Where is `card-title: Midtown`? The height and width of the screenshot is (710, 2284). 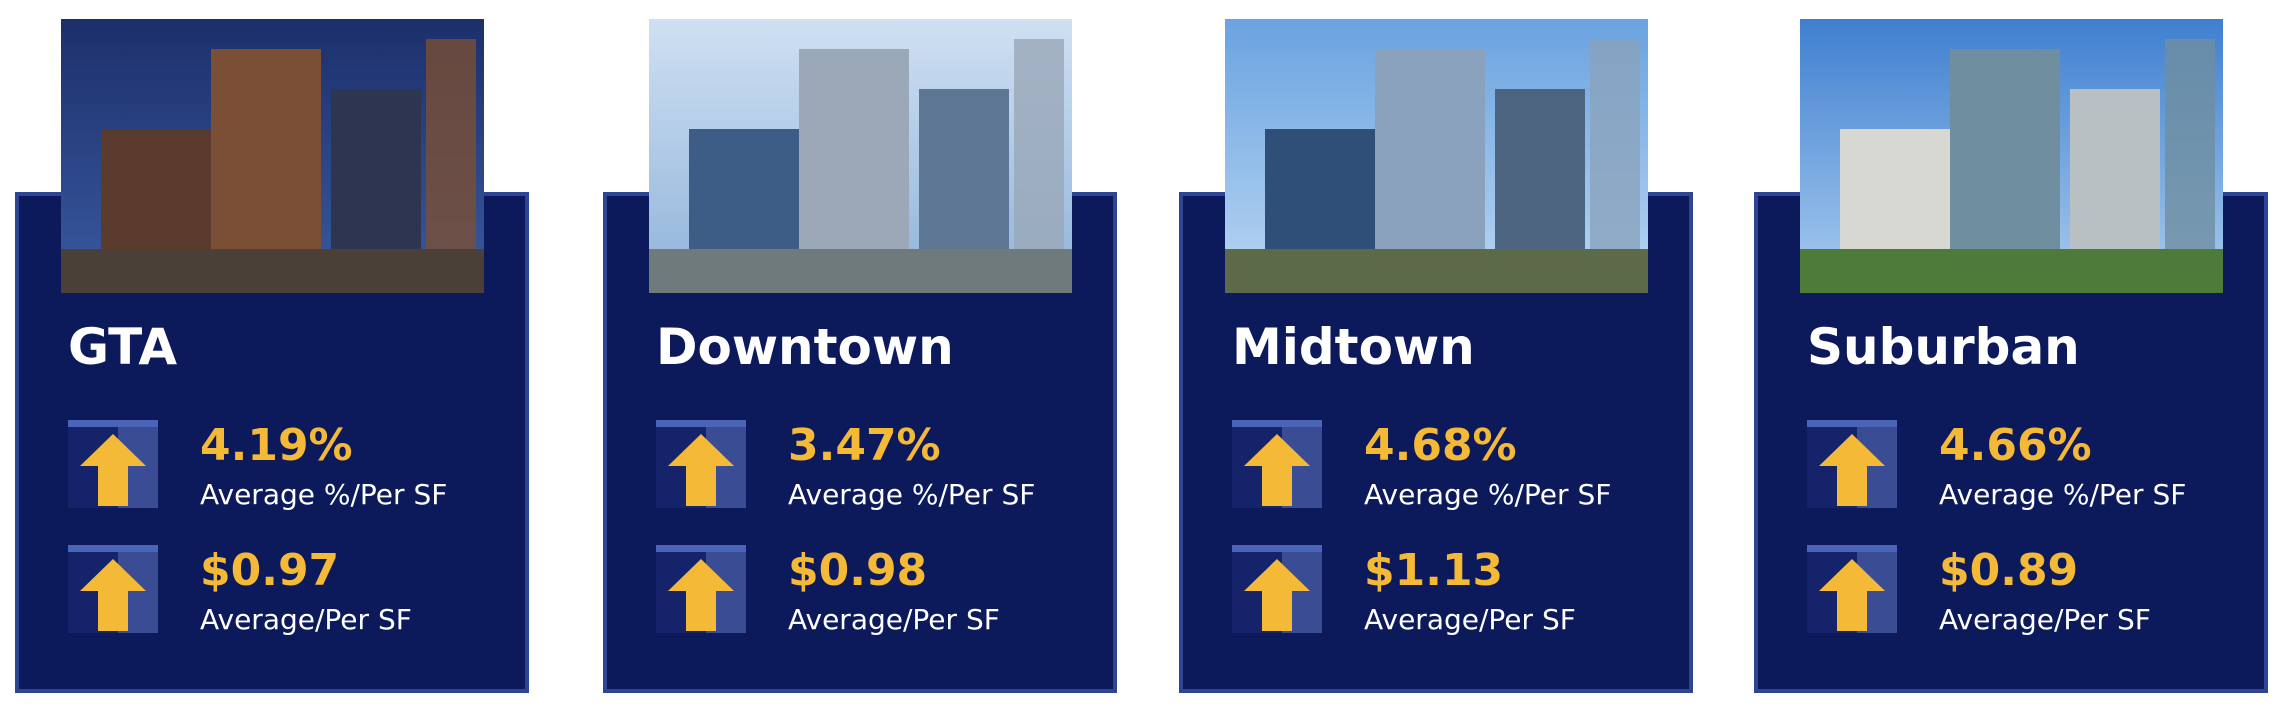 card-title: Midtown is located at coordinates (1353, 347).